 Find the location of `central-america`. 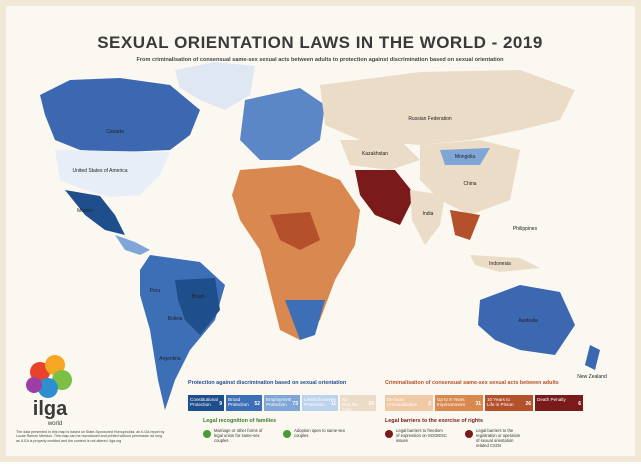

central-america is located at coordinates (132, 245).